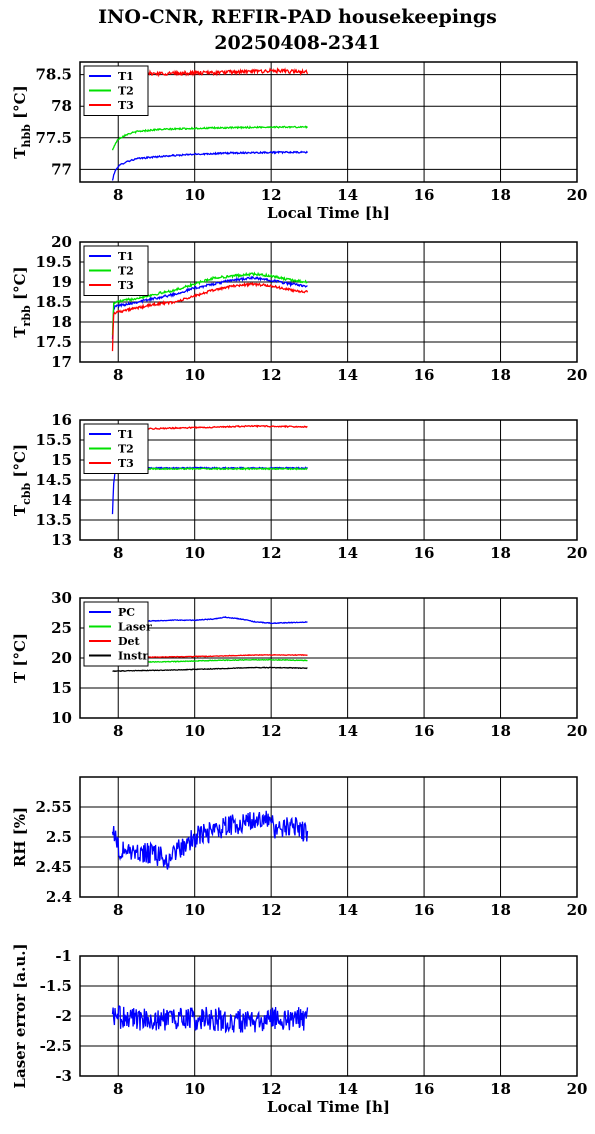  What do you see at coordinates (22, 121) in the screenshot?
I see `y-axis-label: Thbb [°C]` at bounding box center [22, 121].